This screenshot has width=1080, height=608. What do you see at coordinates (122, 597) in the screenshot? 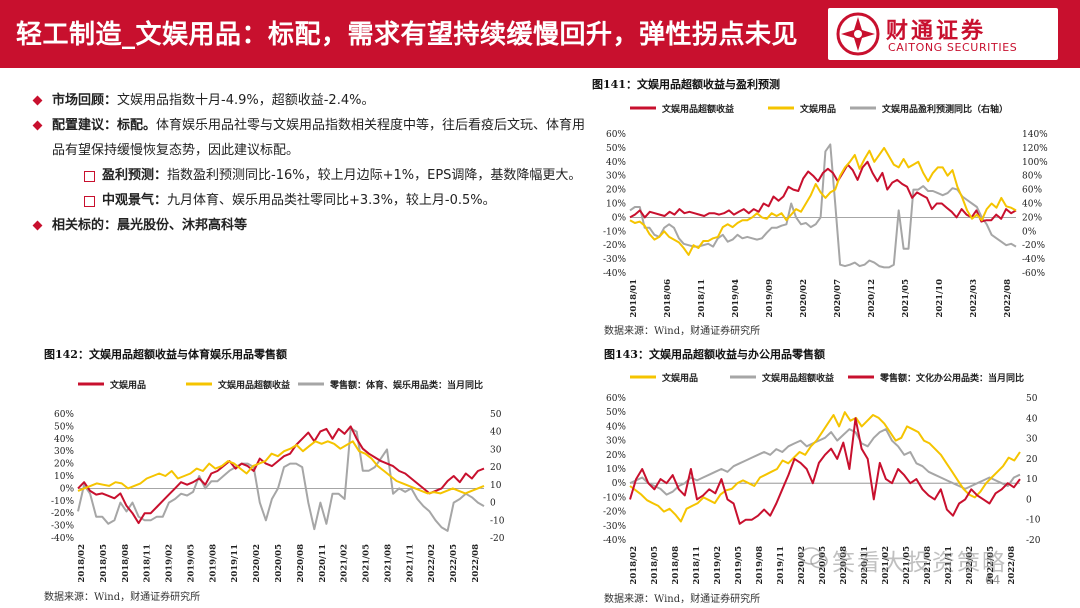
I see `figure-142-source: 数据来源：Wind，财通证券研究所` at bounding box center [122, 597].